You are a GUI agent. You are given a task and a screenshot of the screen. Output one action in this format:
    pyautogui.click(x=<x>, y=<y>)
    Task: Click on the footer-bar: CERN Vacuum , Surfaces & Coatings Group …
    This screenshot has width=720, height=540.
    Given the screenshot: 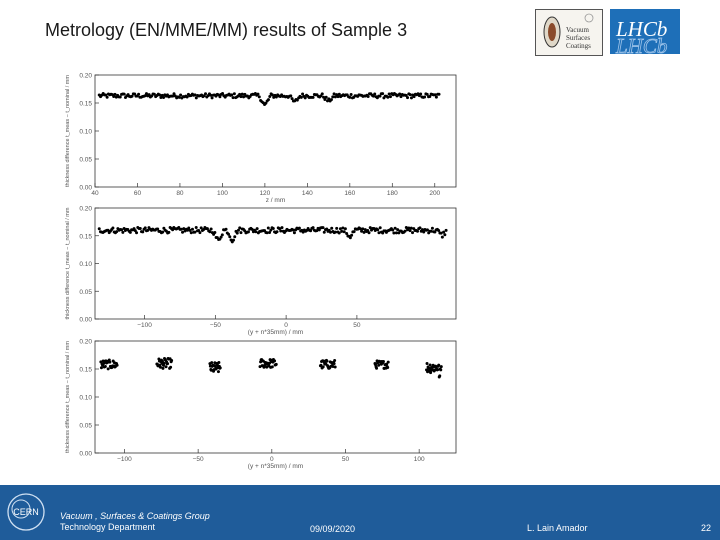 What is the action you would take?
    pyautogui.click(x=360, y=512)
    